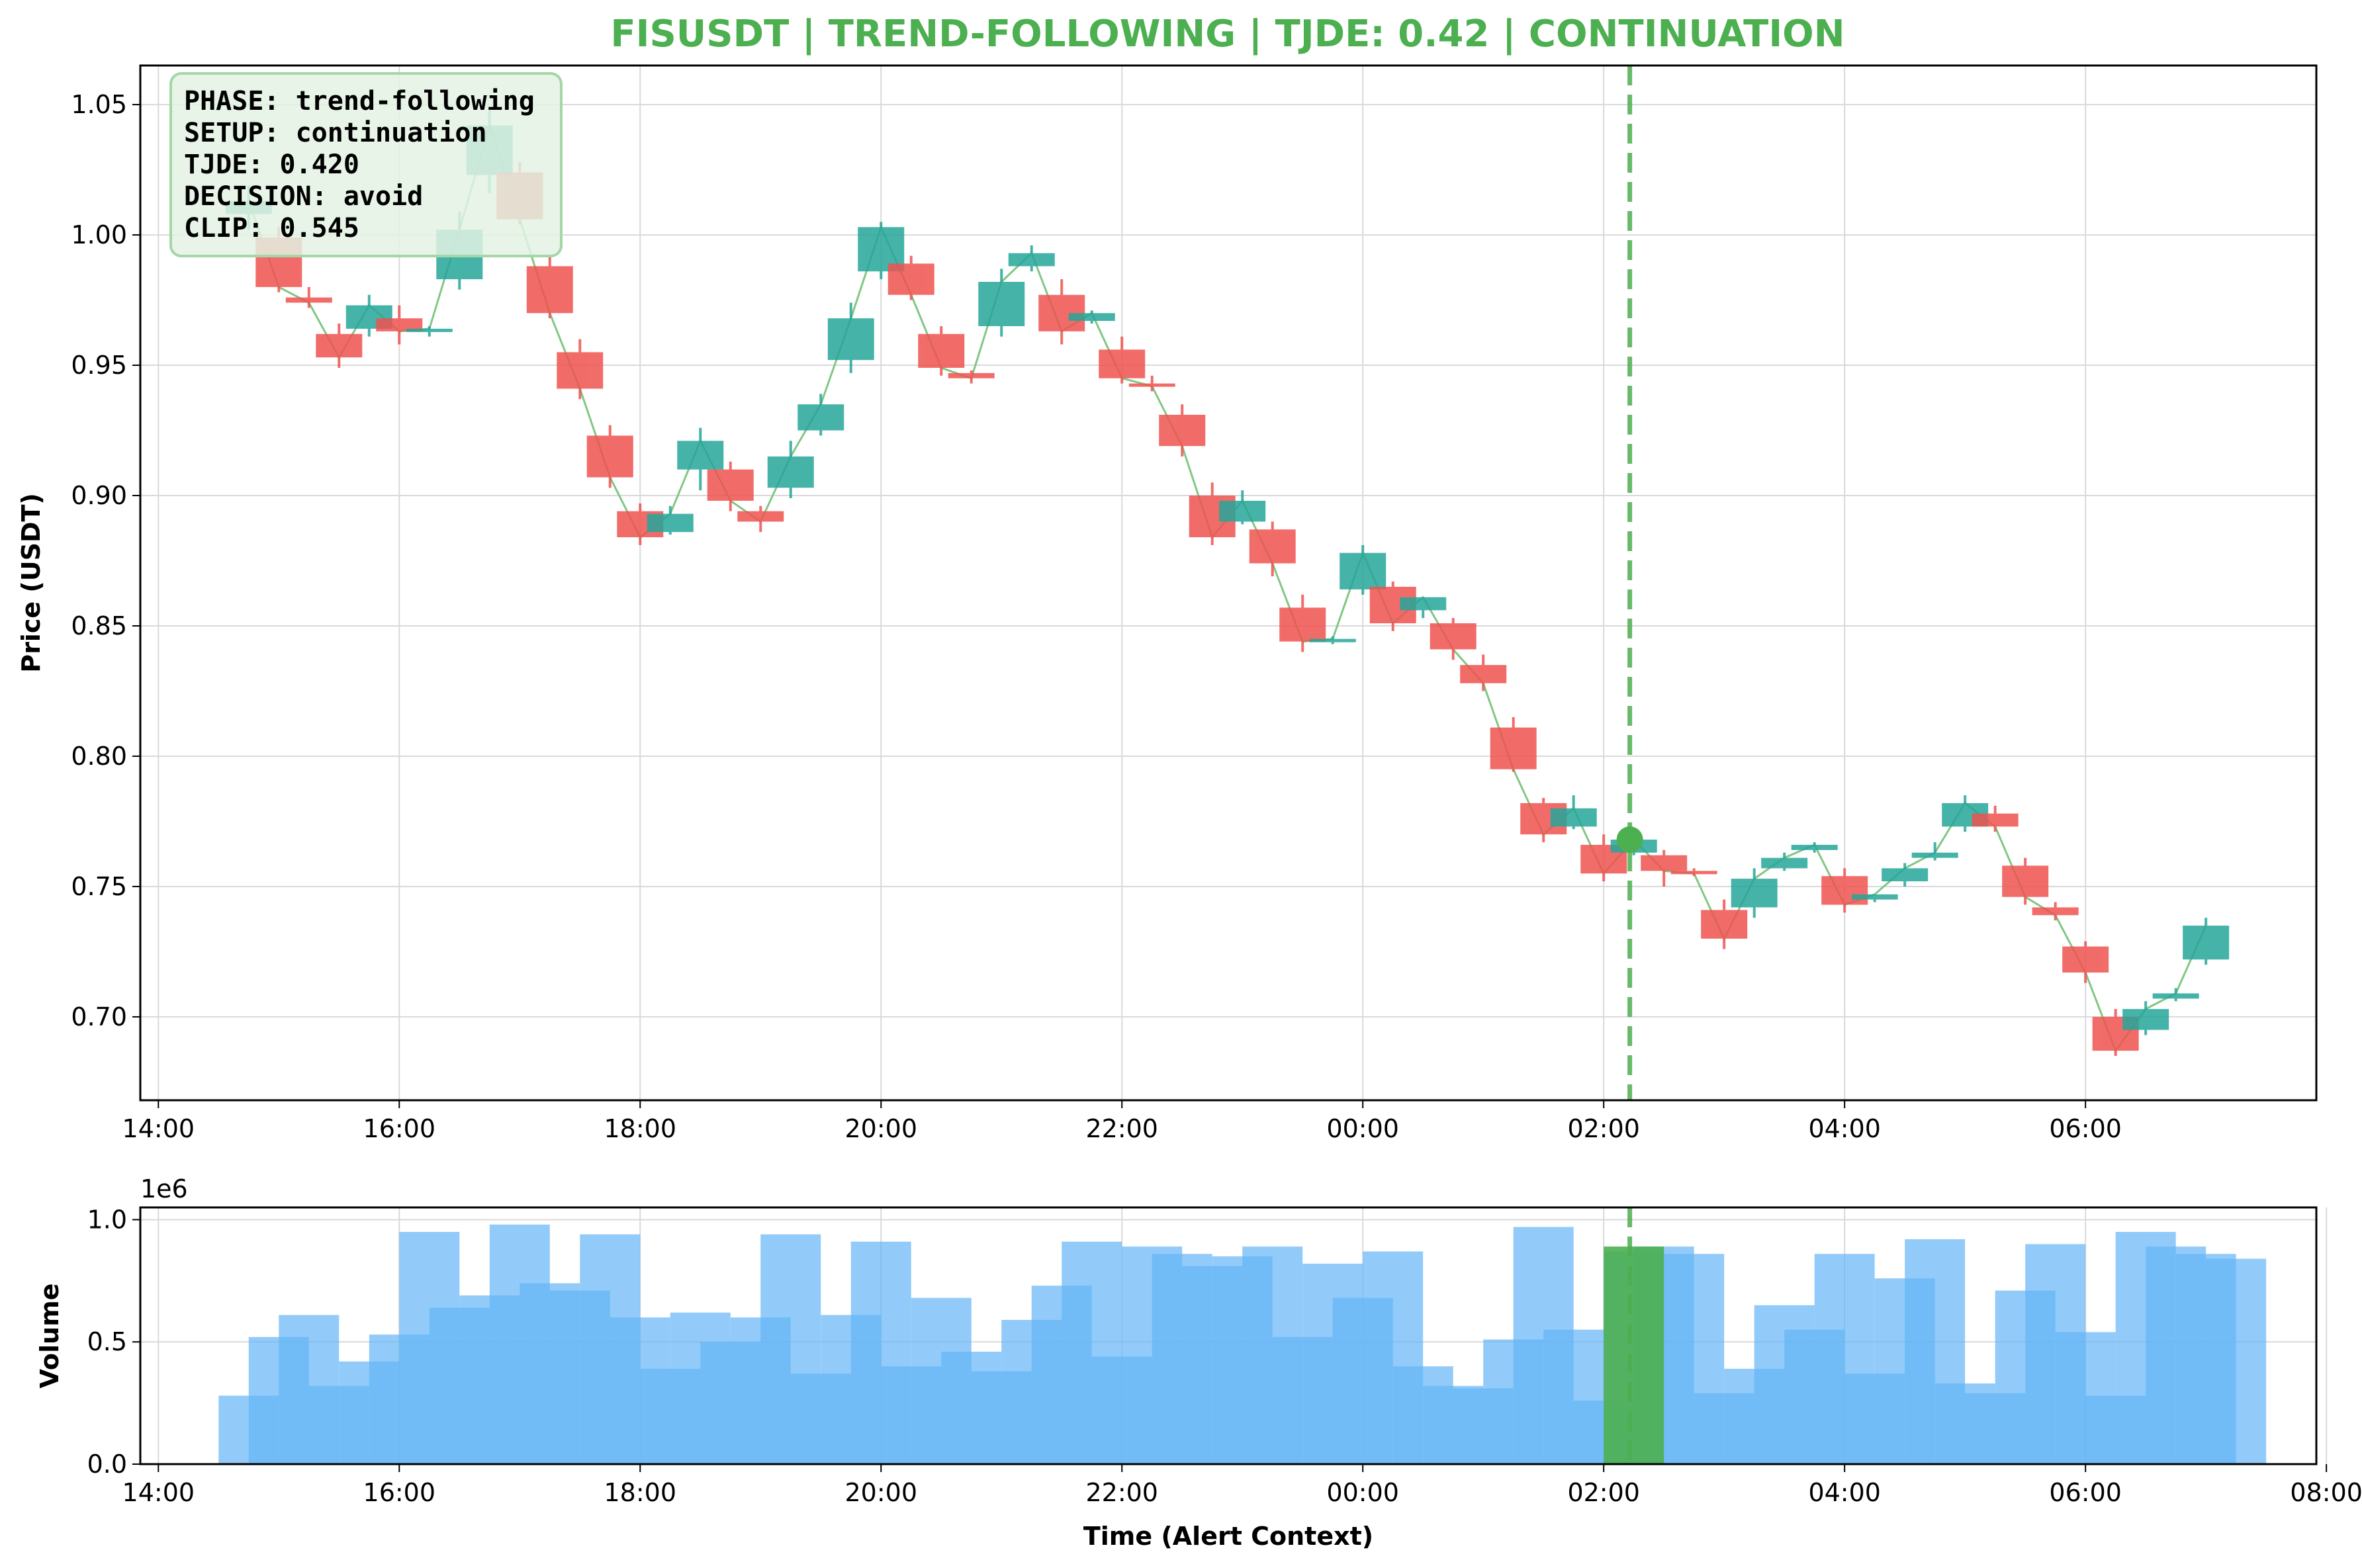 The image size is (2362, 1568). I want to click on volume-x-tick-label: 04:00, so click(1844, 1493).